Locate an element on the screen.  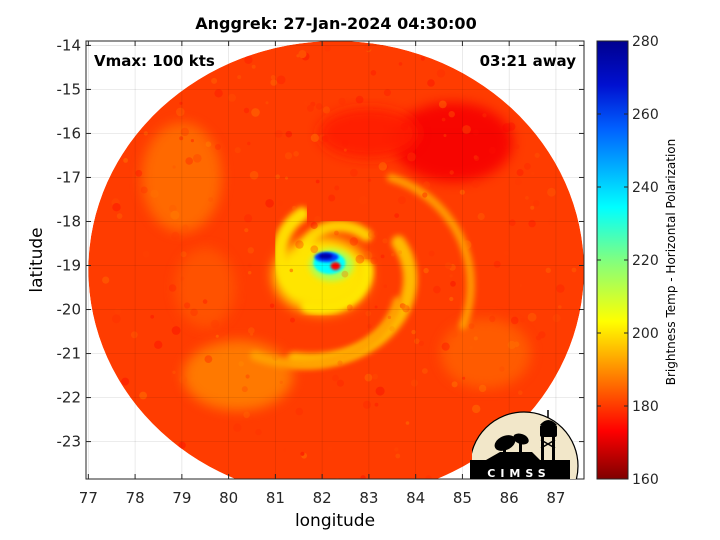
x-tick-label: 81 is located at coordinates (275, 498).